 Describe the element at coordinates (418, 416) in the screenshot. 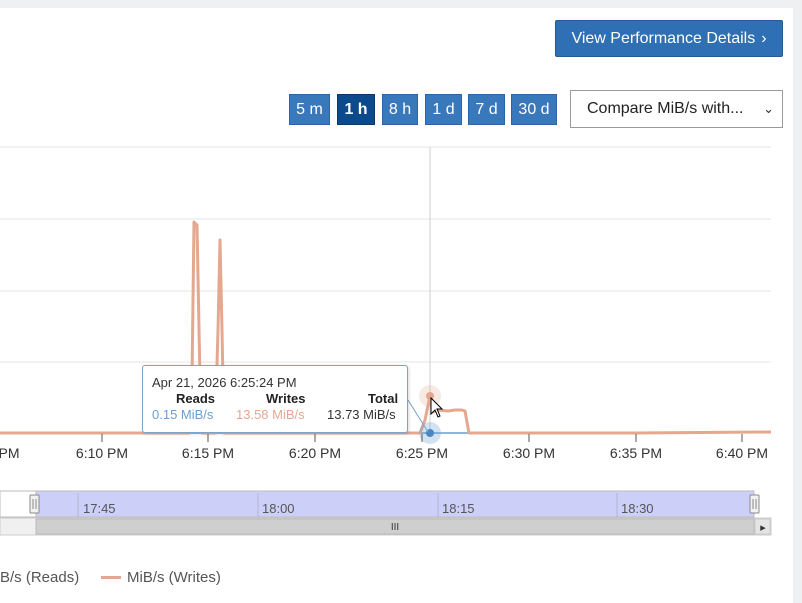

I see `tooltip-connector` at that location.